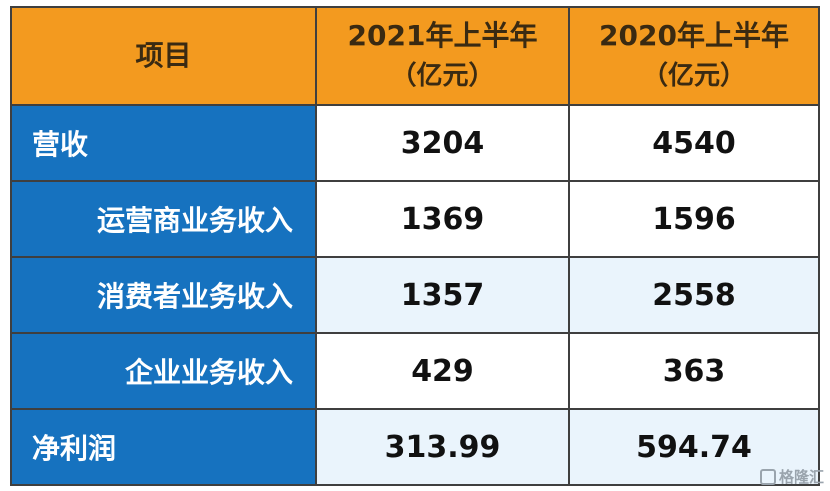  Describe the element at coordinates (442, 56) in the screenshot. I see `header-2021h1: 2021年上半年 （亿元）` at that location.